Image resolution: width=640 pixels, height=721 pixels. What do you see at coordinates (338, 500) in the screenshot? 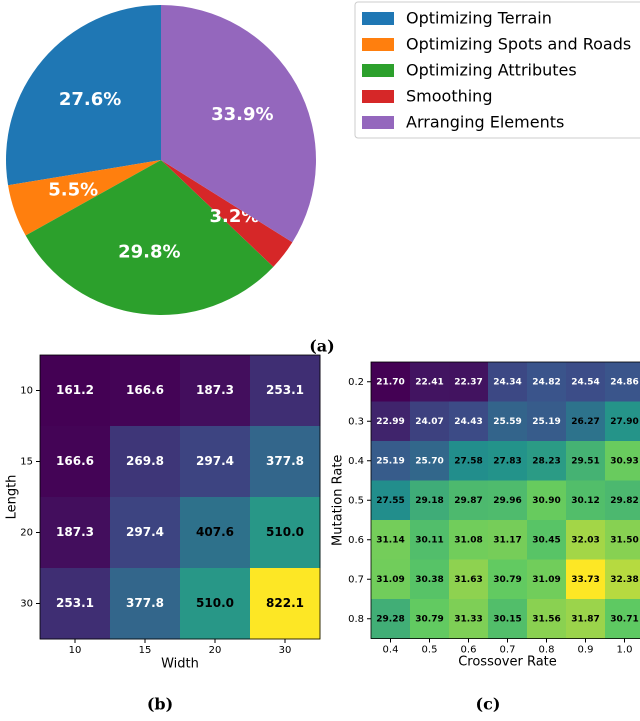
I see `y-axis-label: Mutation Rate` at bounding box center [338, 500].